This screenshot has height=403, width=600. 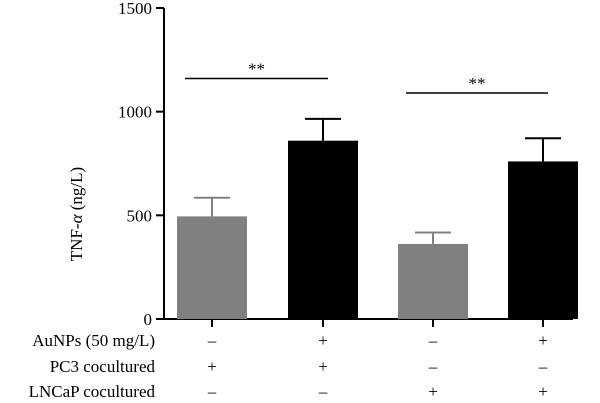 I want to click on y-tick-label: 500, so click(x=140, y=215).